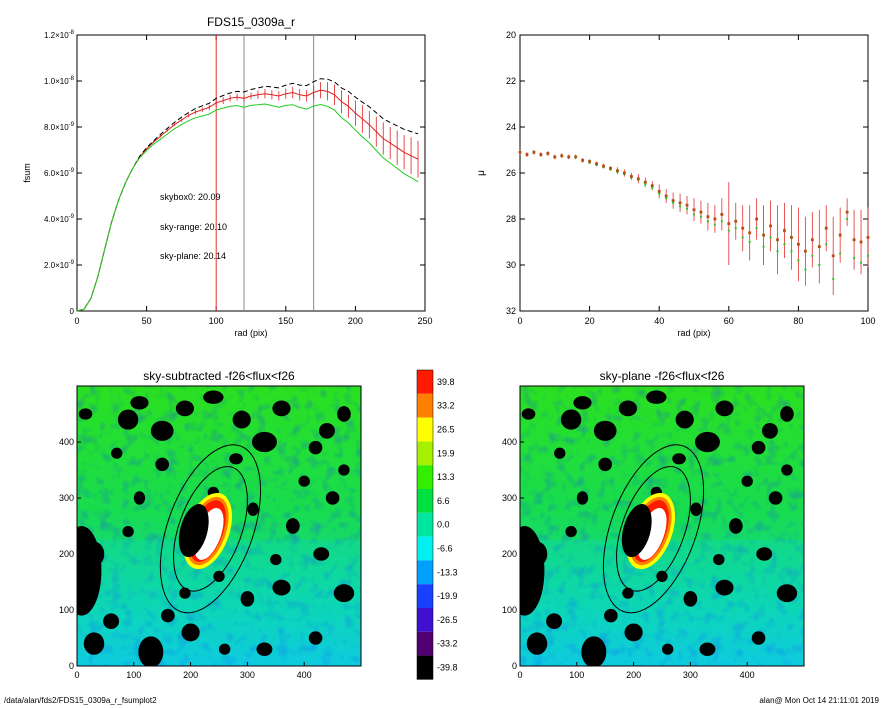  I want to click on x-tick-label: 80, so click(798, 321).